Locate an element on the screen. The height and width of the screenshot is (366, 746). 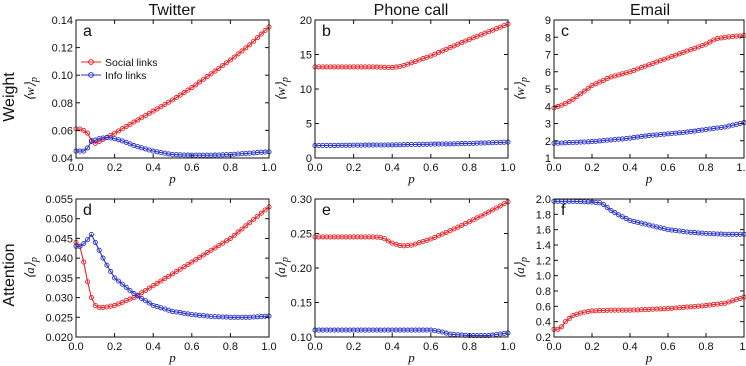
y-axis-label: ⟨w⟩p is located at coordinates (521, 89).